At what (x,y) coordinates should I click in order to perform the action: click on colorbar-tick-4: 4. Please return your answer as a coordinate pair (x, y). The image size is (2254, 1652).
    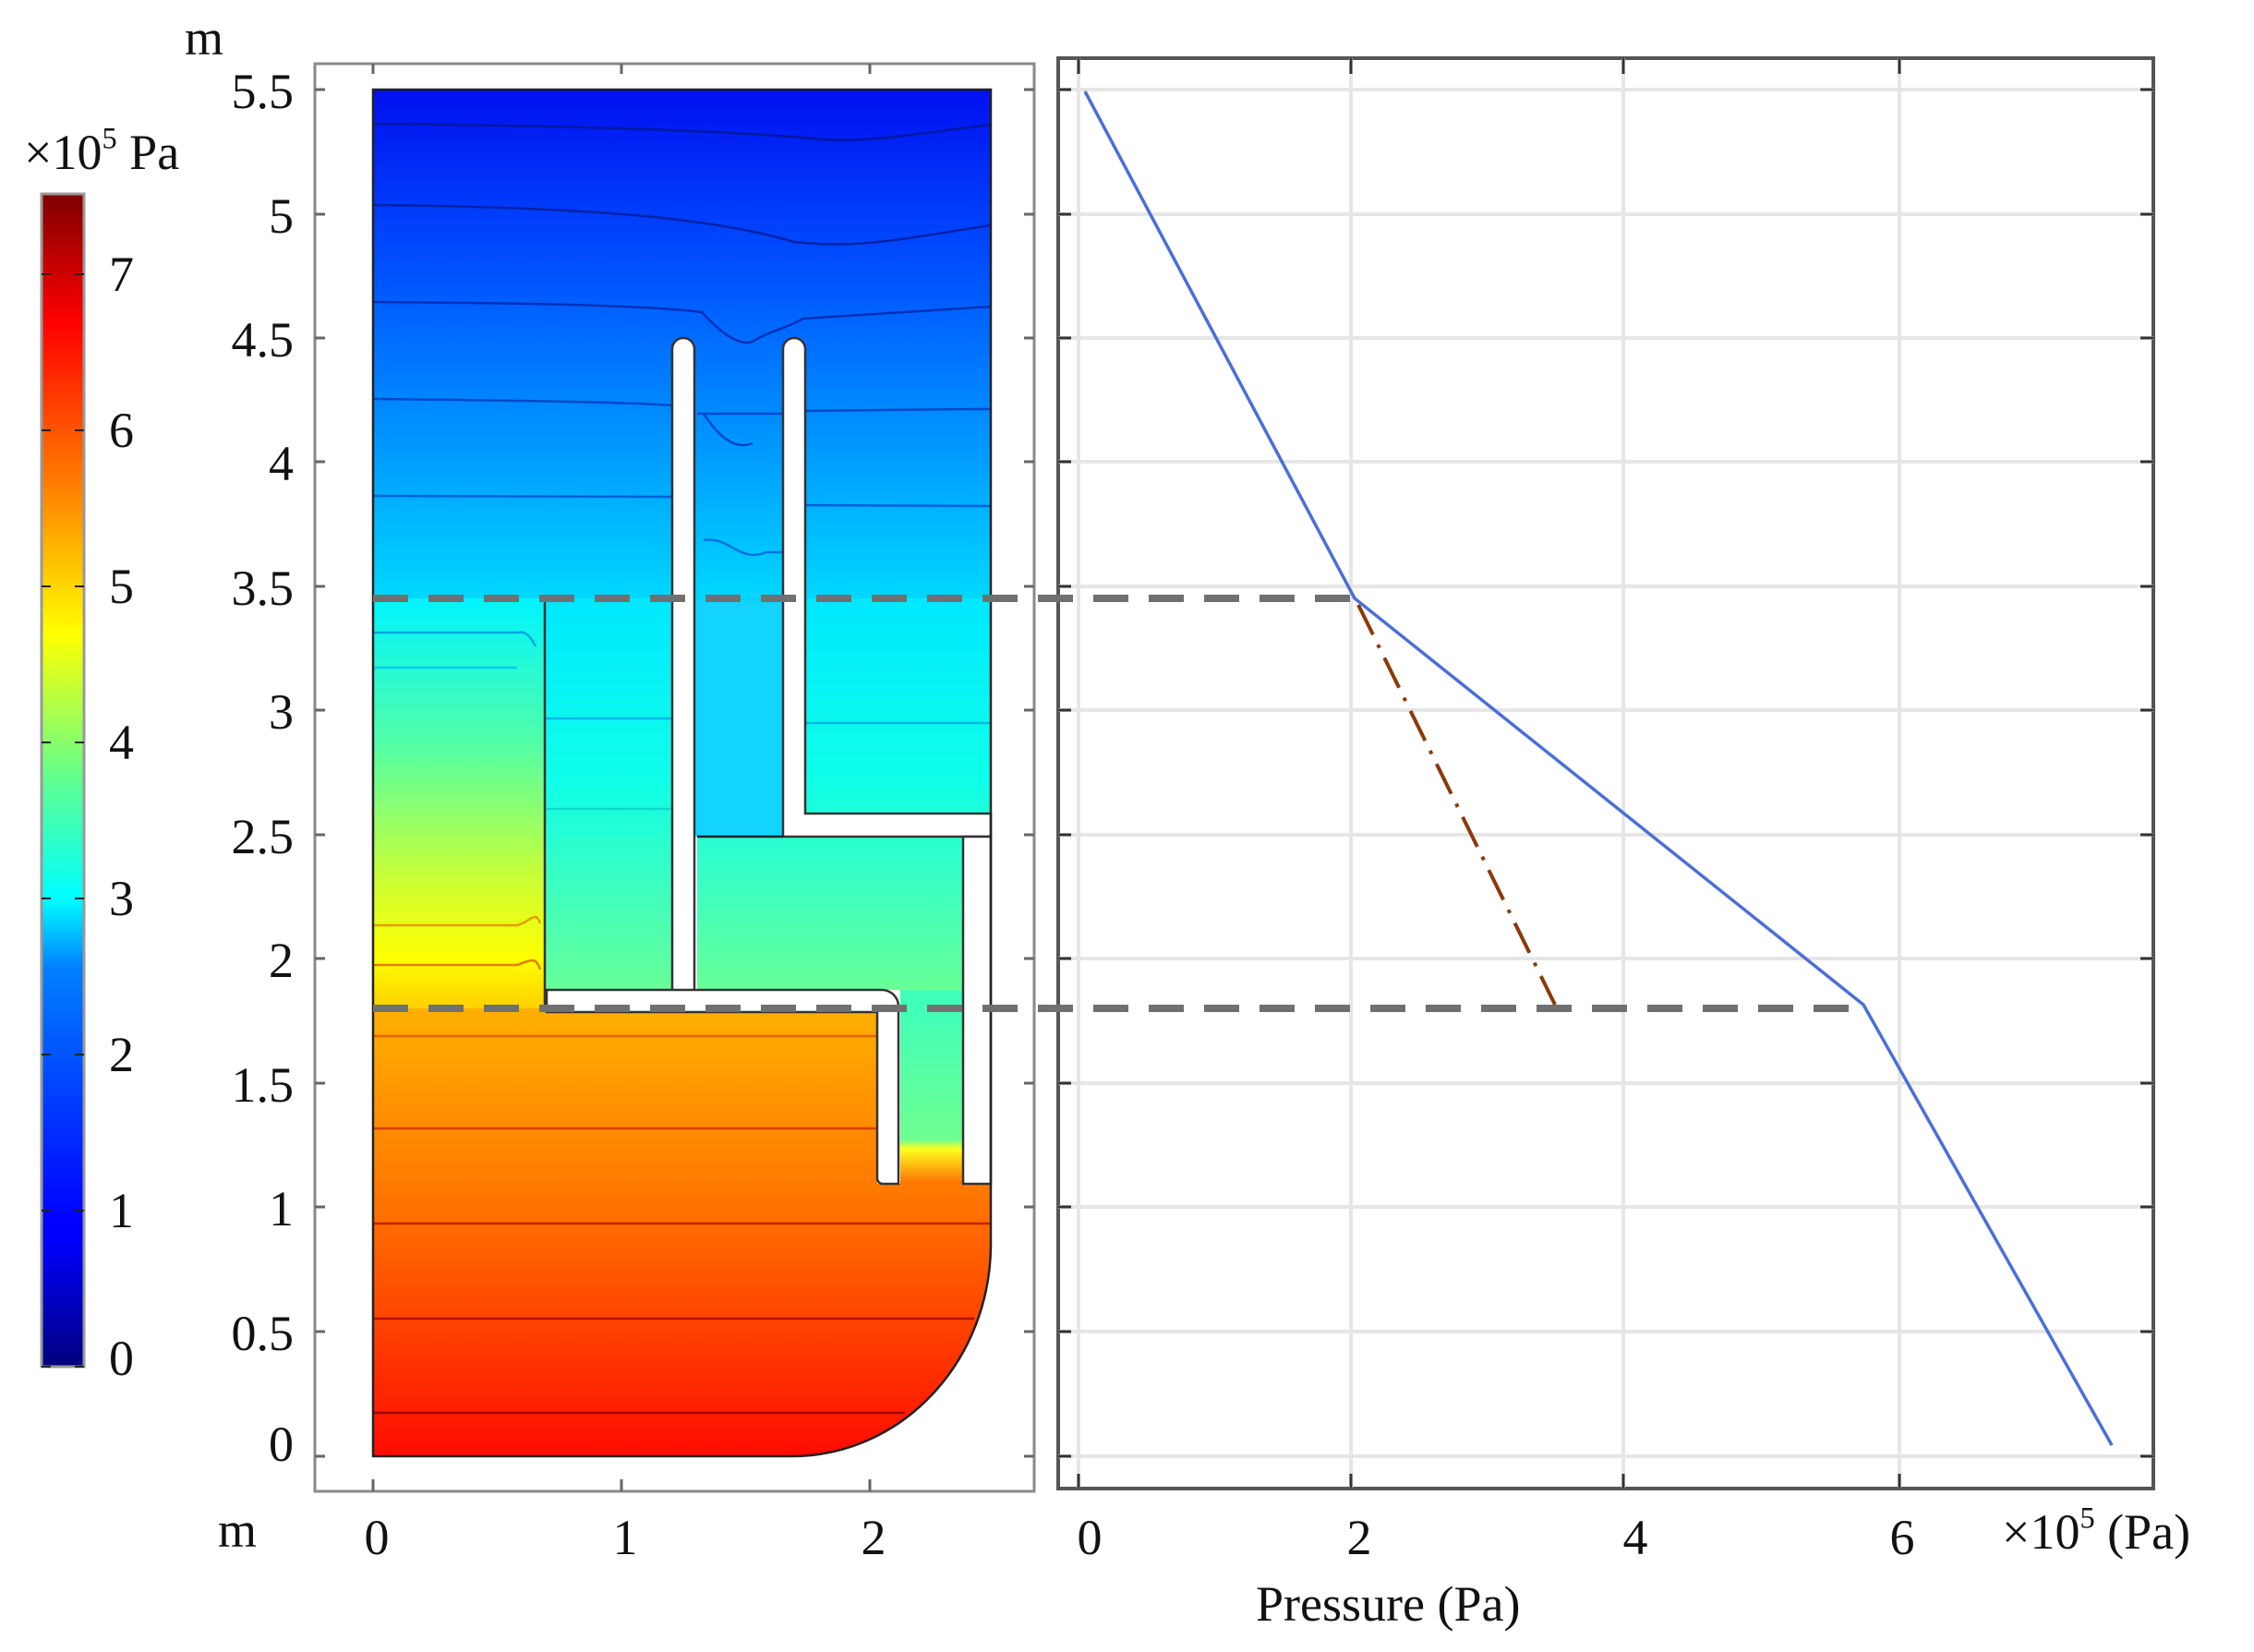
    Looking at the image, I should click on (121, 742).